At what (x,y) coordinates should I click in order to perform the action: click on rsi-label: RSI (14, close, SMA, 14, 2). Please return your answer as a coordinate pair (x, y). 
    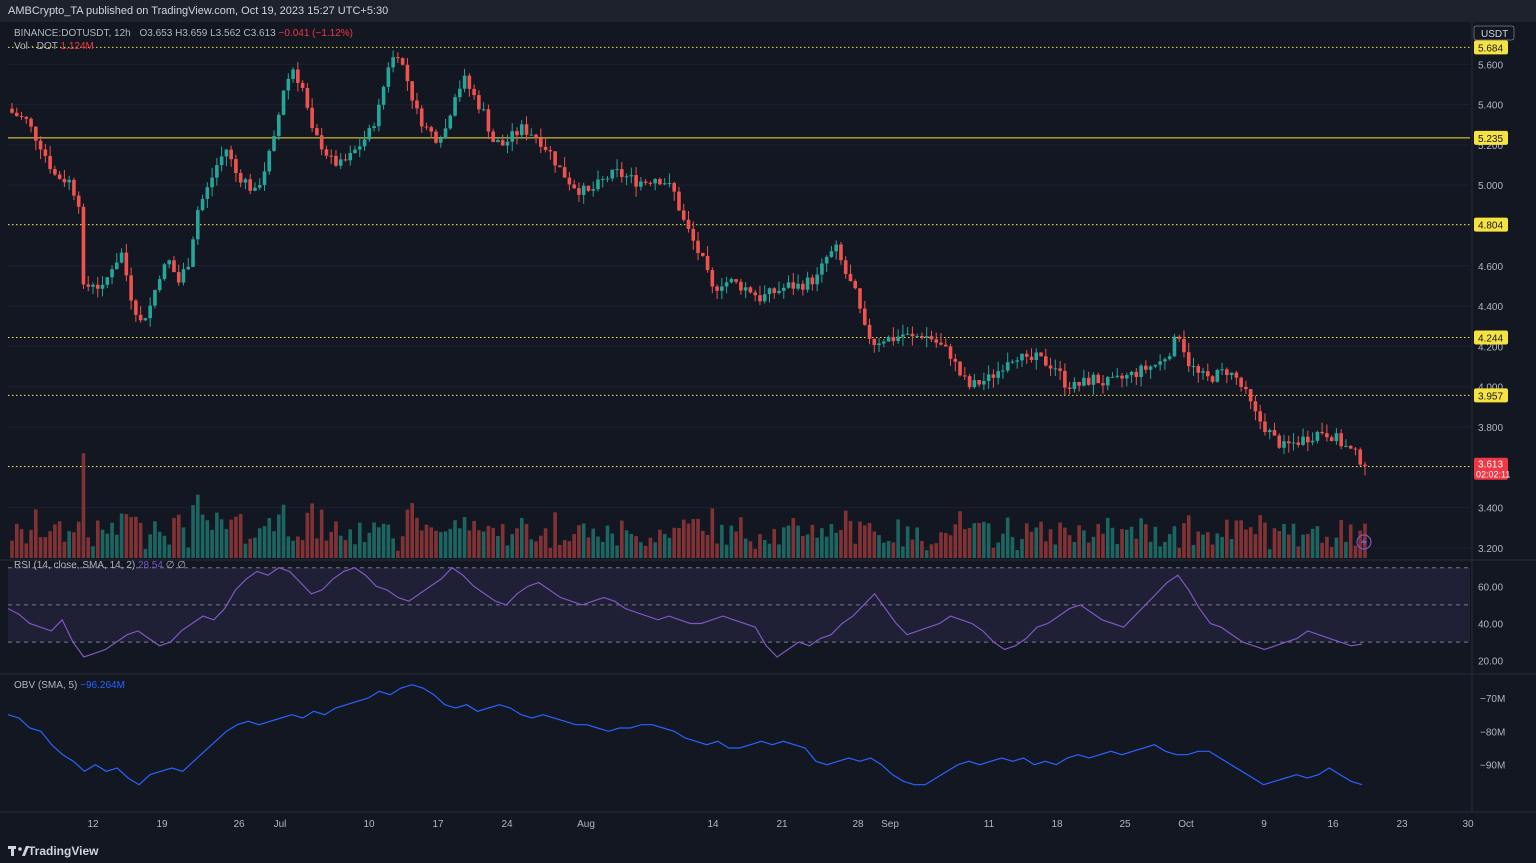
    Looking at the image, I should click on (75, 565).